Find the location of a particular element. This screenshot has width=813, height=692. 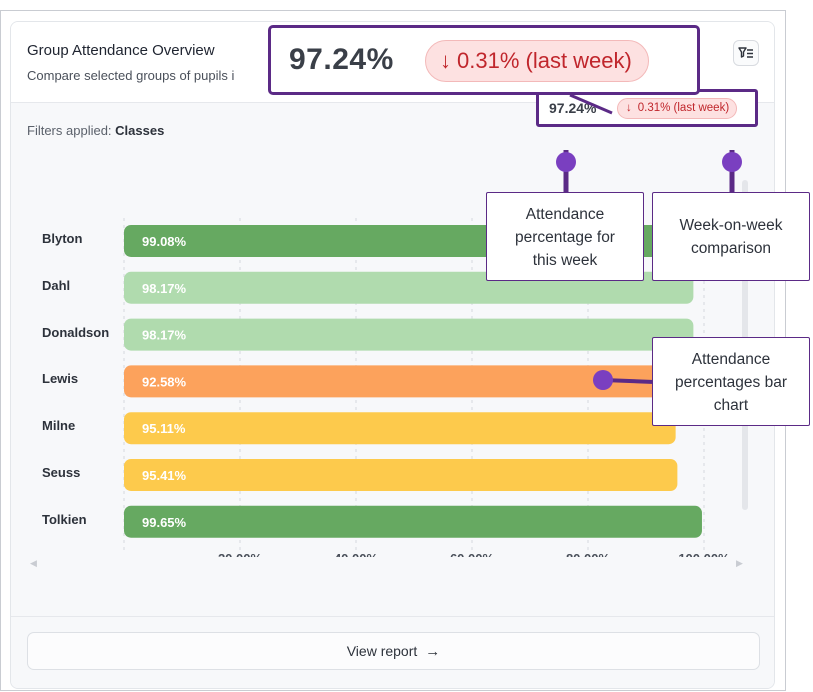

change-badge-zoom: ↓ 0.31% (last week) is located at coordinates (537, 61).